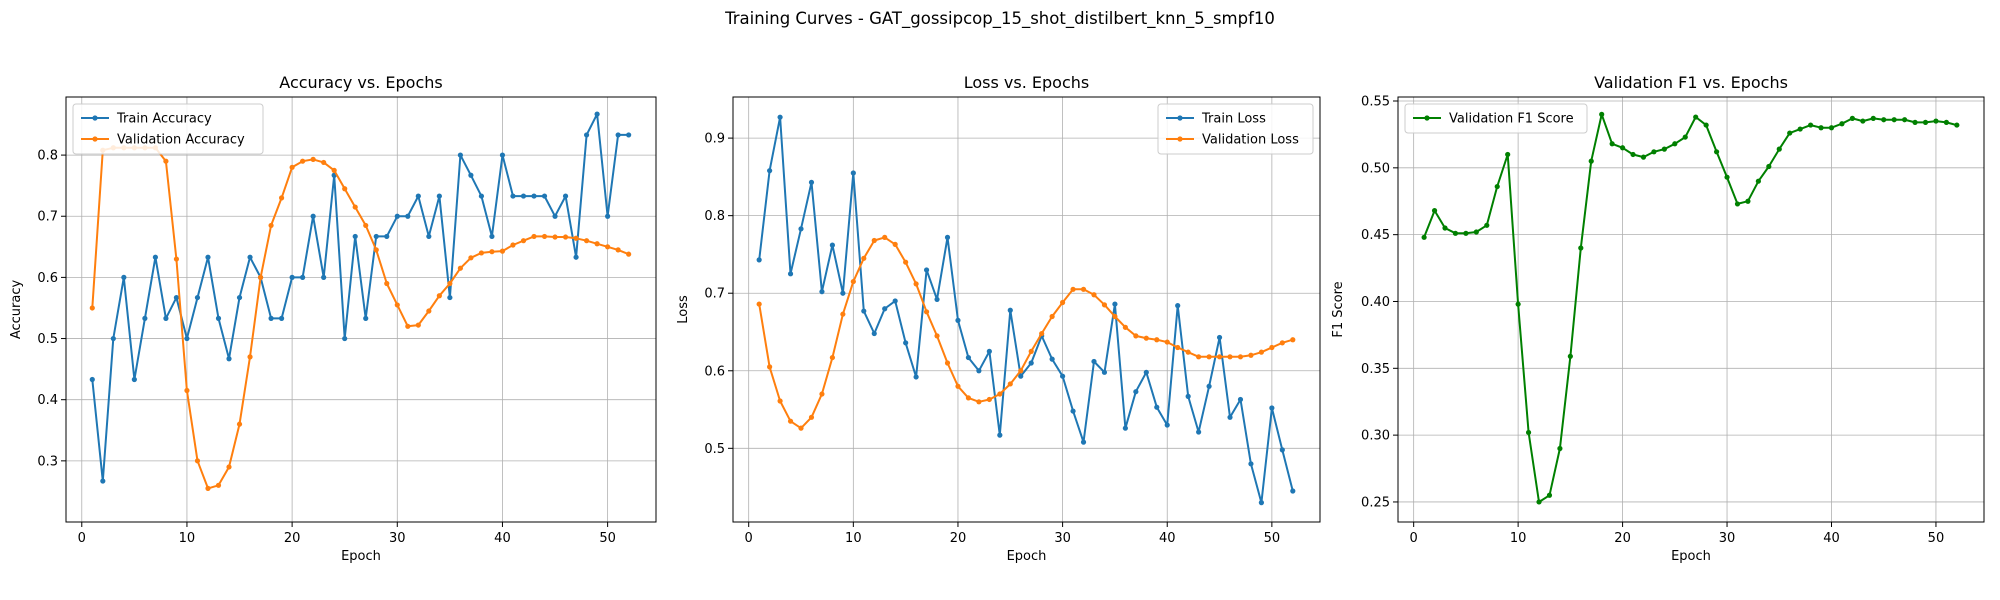 This screenshot has height=600, width=2000. Describe the element at coordinates (749, 538) in the screenshot. I see `x-tick-label: 0` at that location.